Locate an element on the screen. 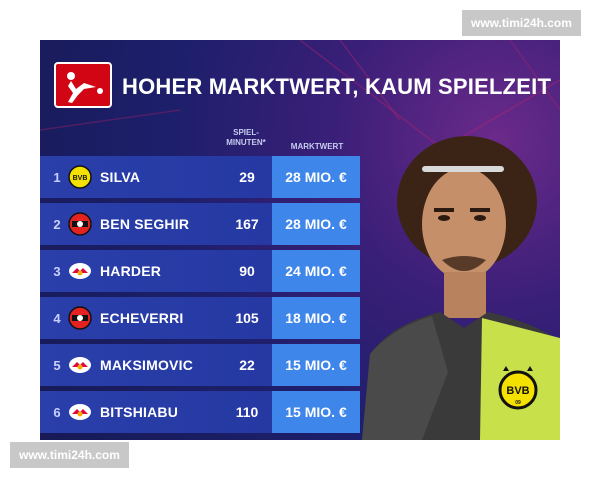 The height and width of the screenshot is (480, 600). bvb-badge-icon: BVB is located at coordinates (80, 177).